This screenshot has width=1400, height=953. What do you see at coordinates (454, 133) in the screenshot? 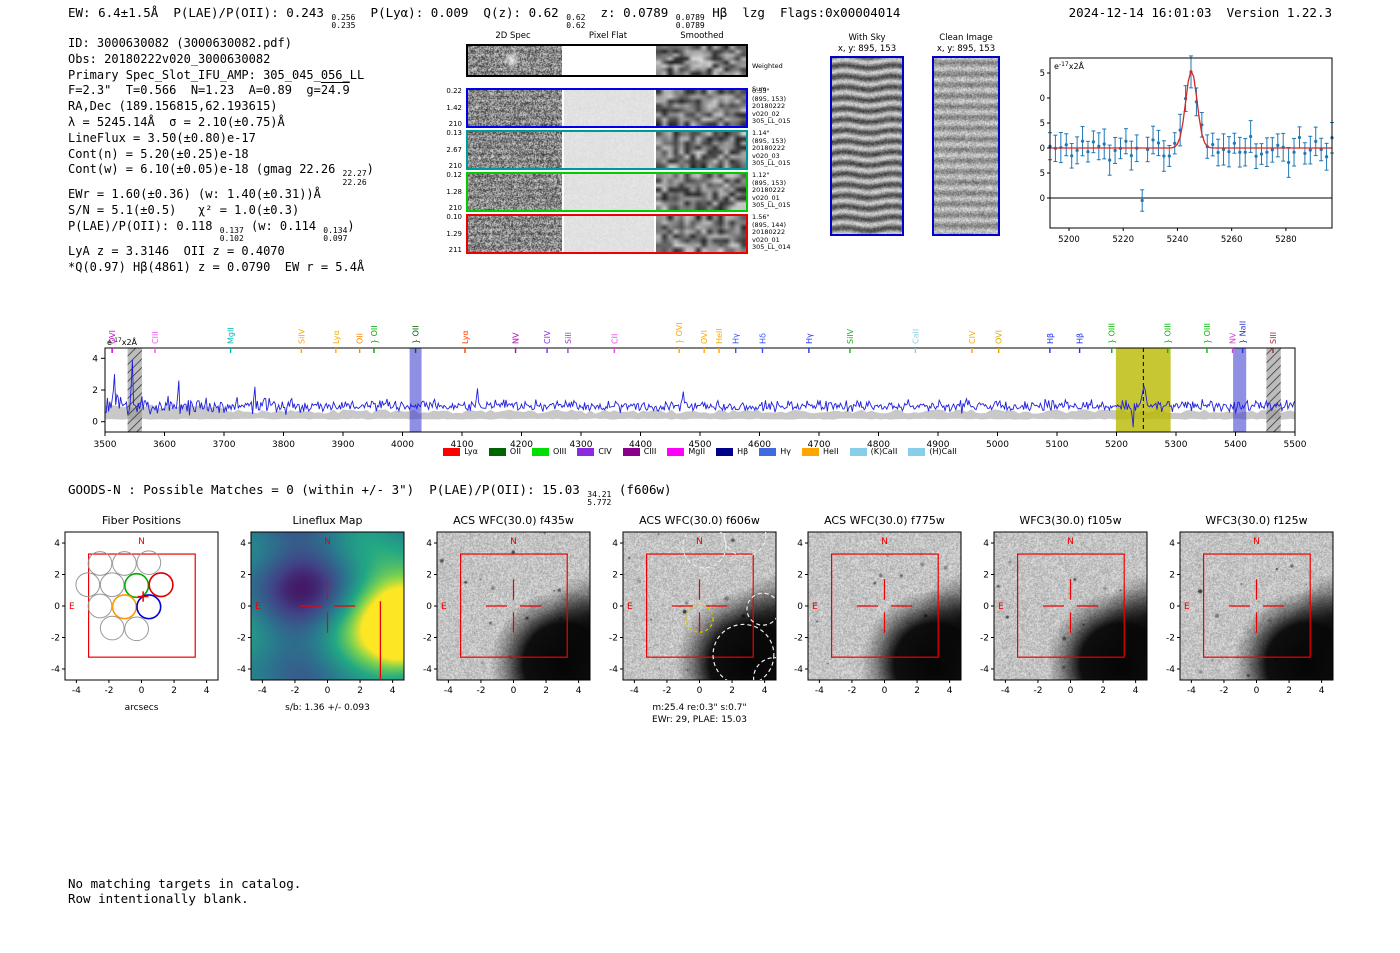
I see `metric-value: 0.13` at bounding box center [454, 133].